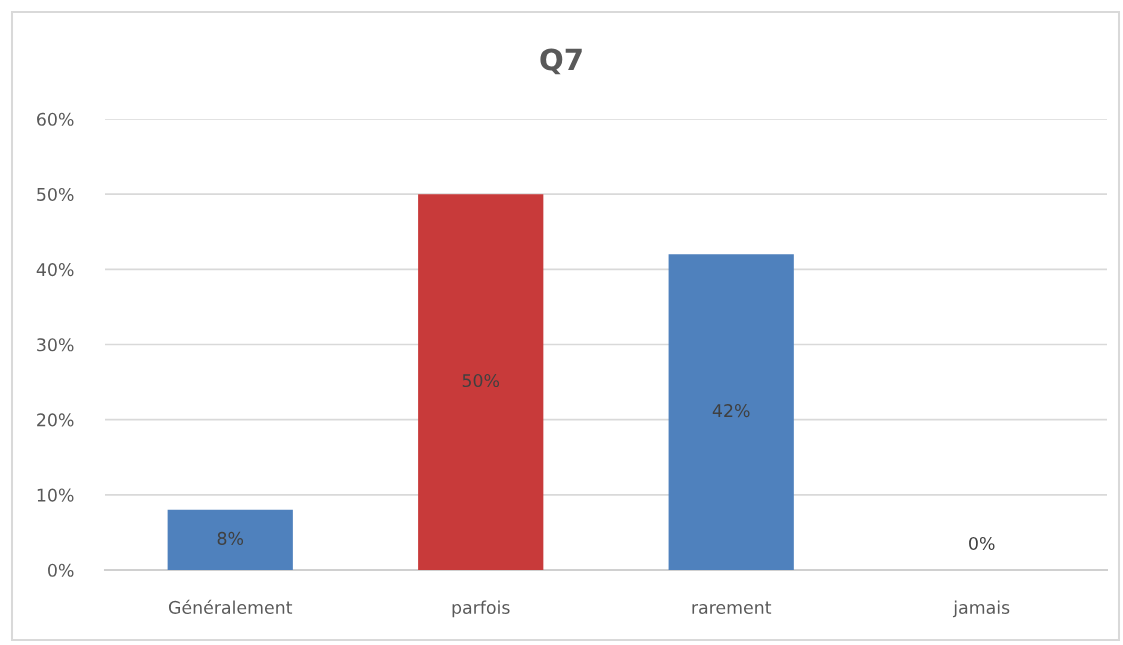  I want to click on chart-title: Q7, so click(561, 61).